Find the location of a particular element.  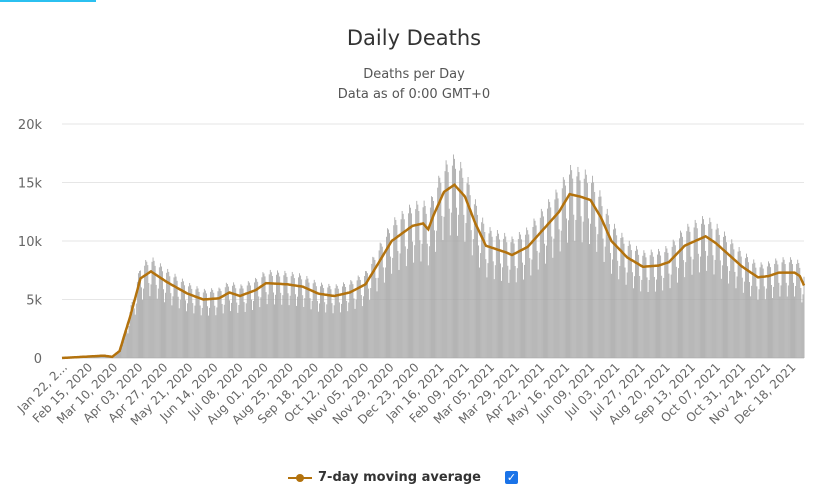

legend-label: 7-day moving average is located at coordinates (399, 477).